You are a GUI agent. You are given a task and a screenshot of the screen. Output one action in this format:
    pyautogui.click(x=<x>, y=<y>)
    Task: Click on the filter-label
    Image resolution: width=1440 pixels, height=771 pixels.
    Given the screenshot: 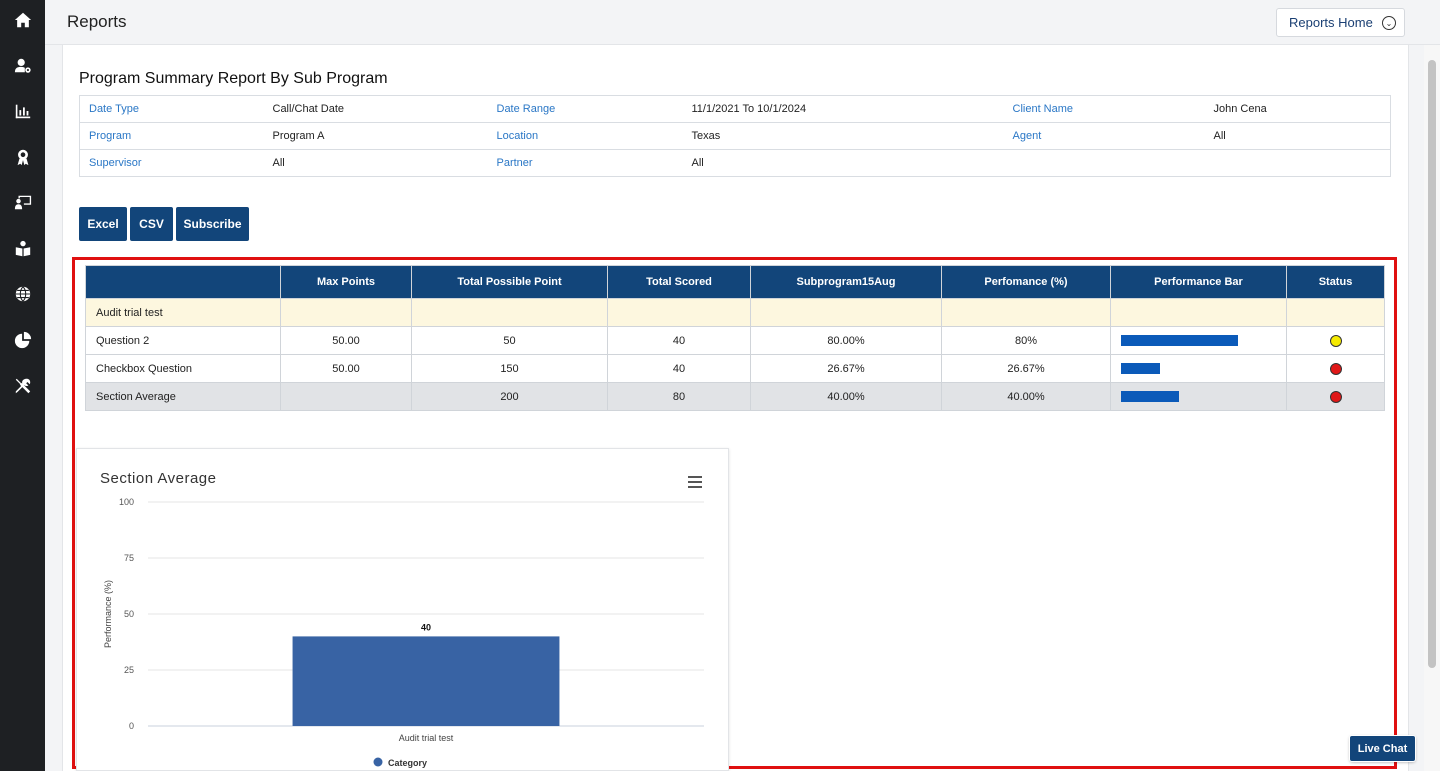 What is the action you would take?
    pyautogui.click(x=1104, y=163)
    